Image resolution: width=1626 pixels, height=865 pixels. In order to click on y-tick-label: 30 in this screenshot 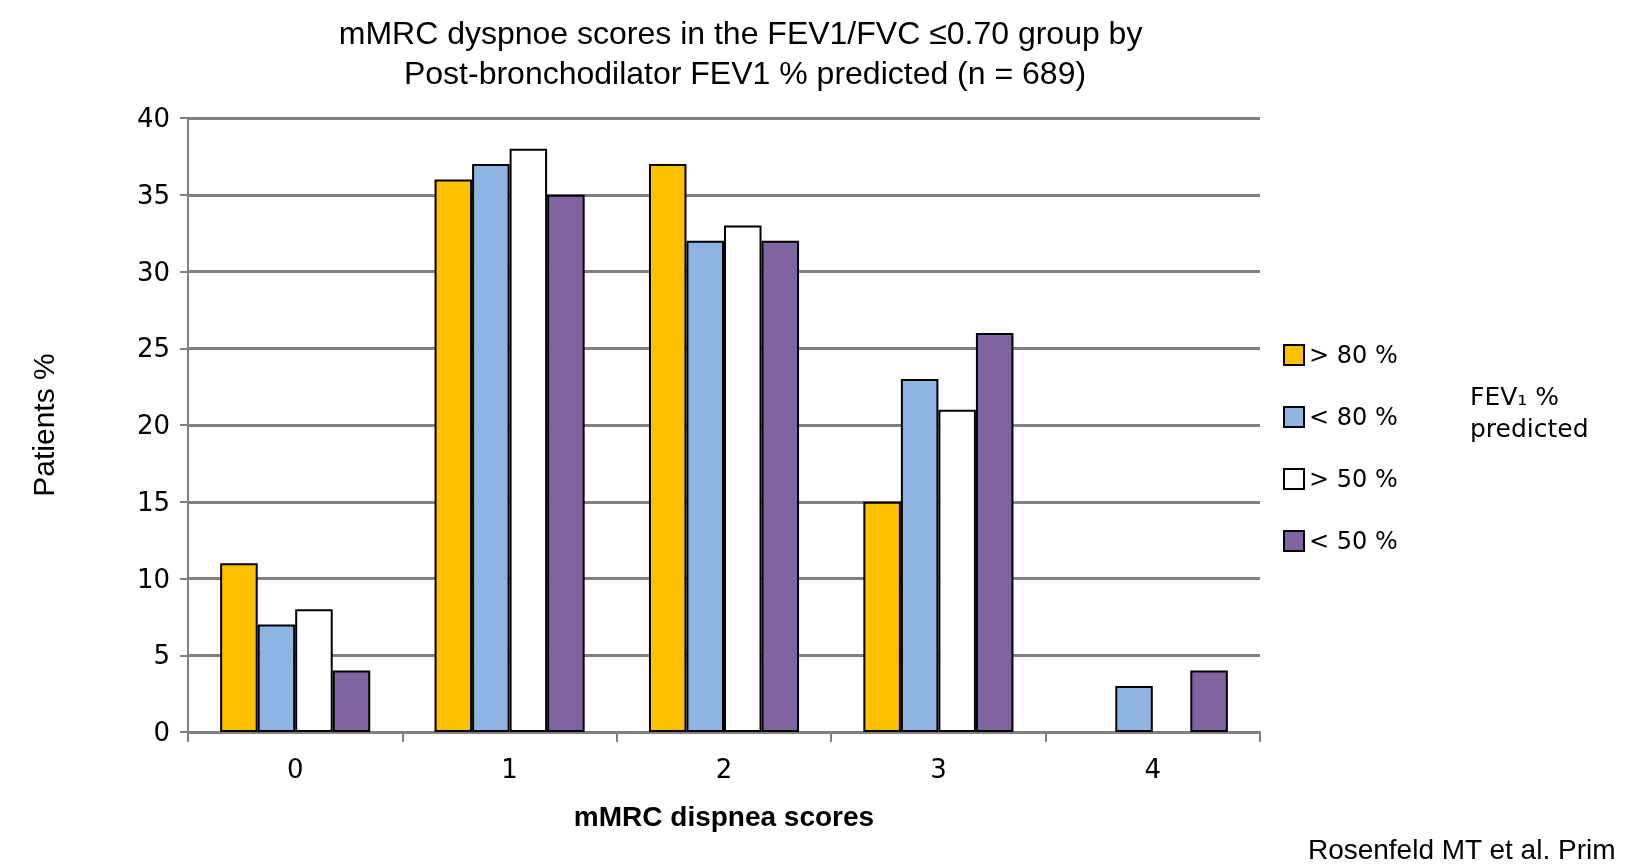, I will do `click(153, 271)`.